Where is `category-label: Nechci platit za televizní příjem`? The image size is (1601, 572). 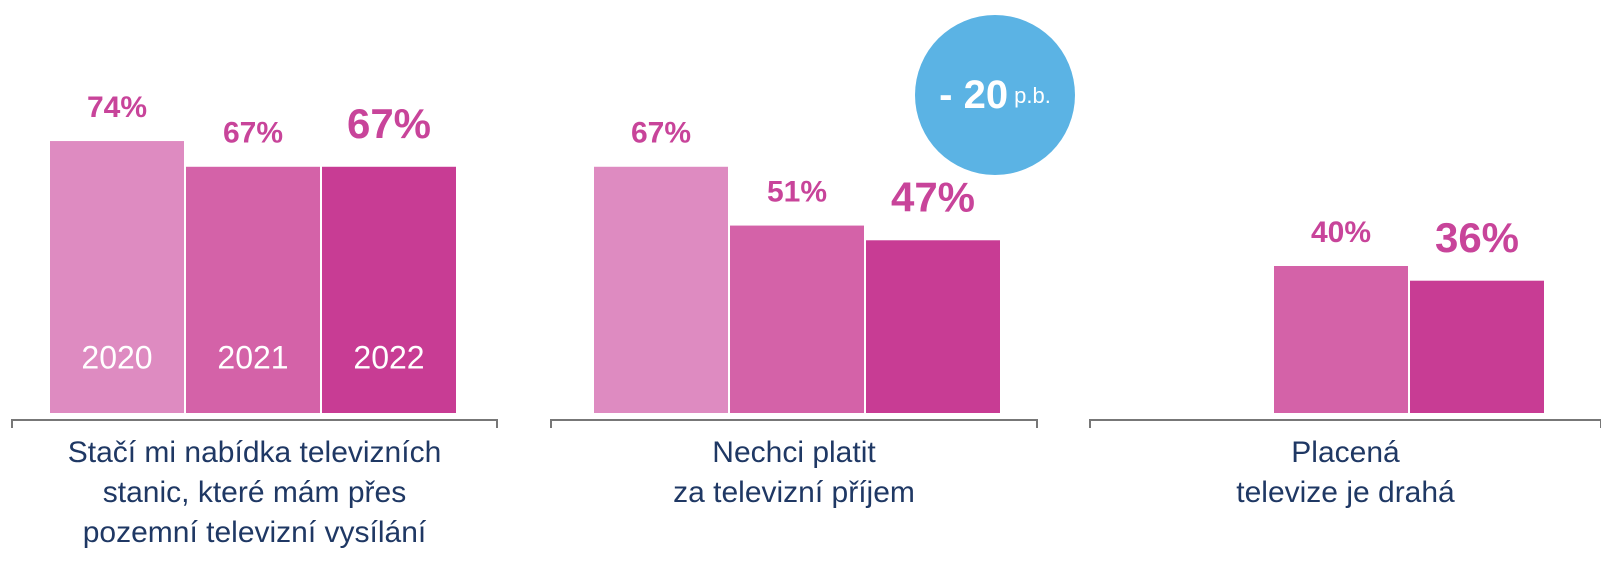
category-label: Nechci platit za televizní příjem is located at coordinates (794, 472).